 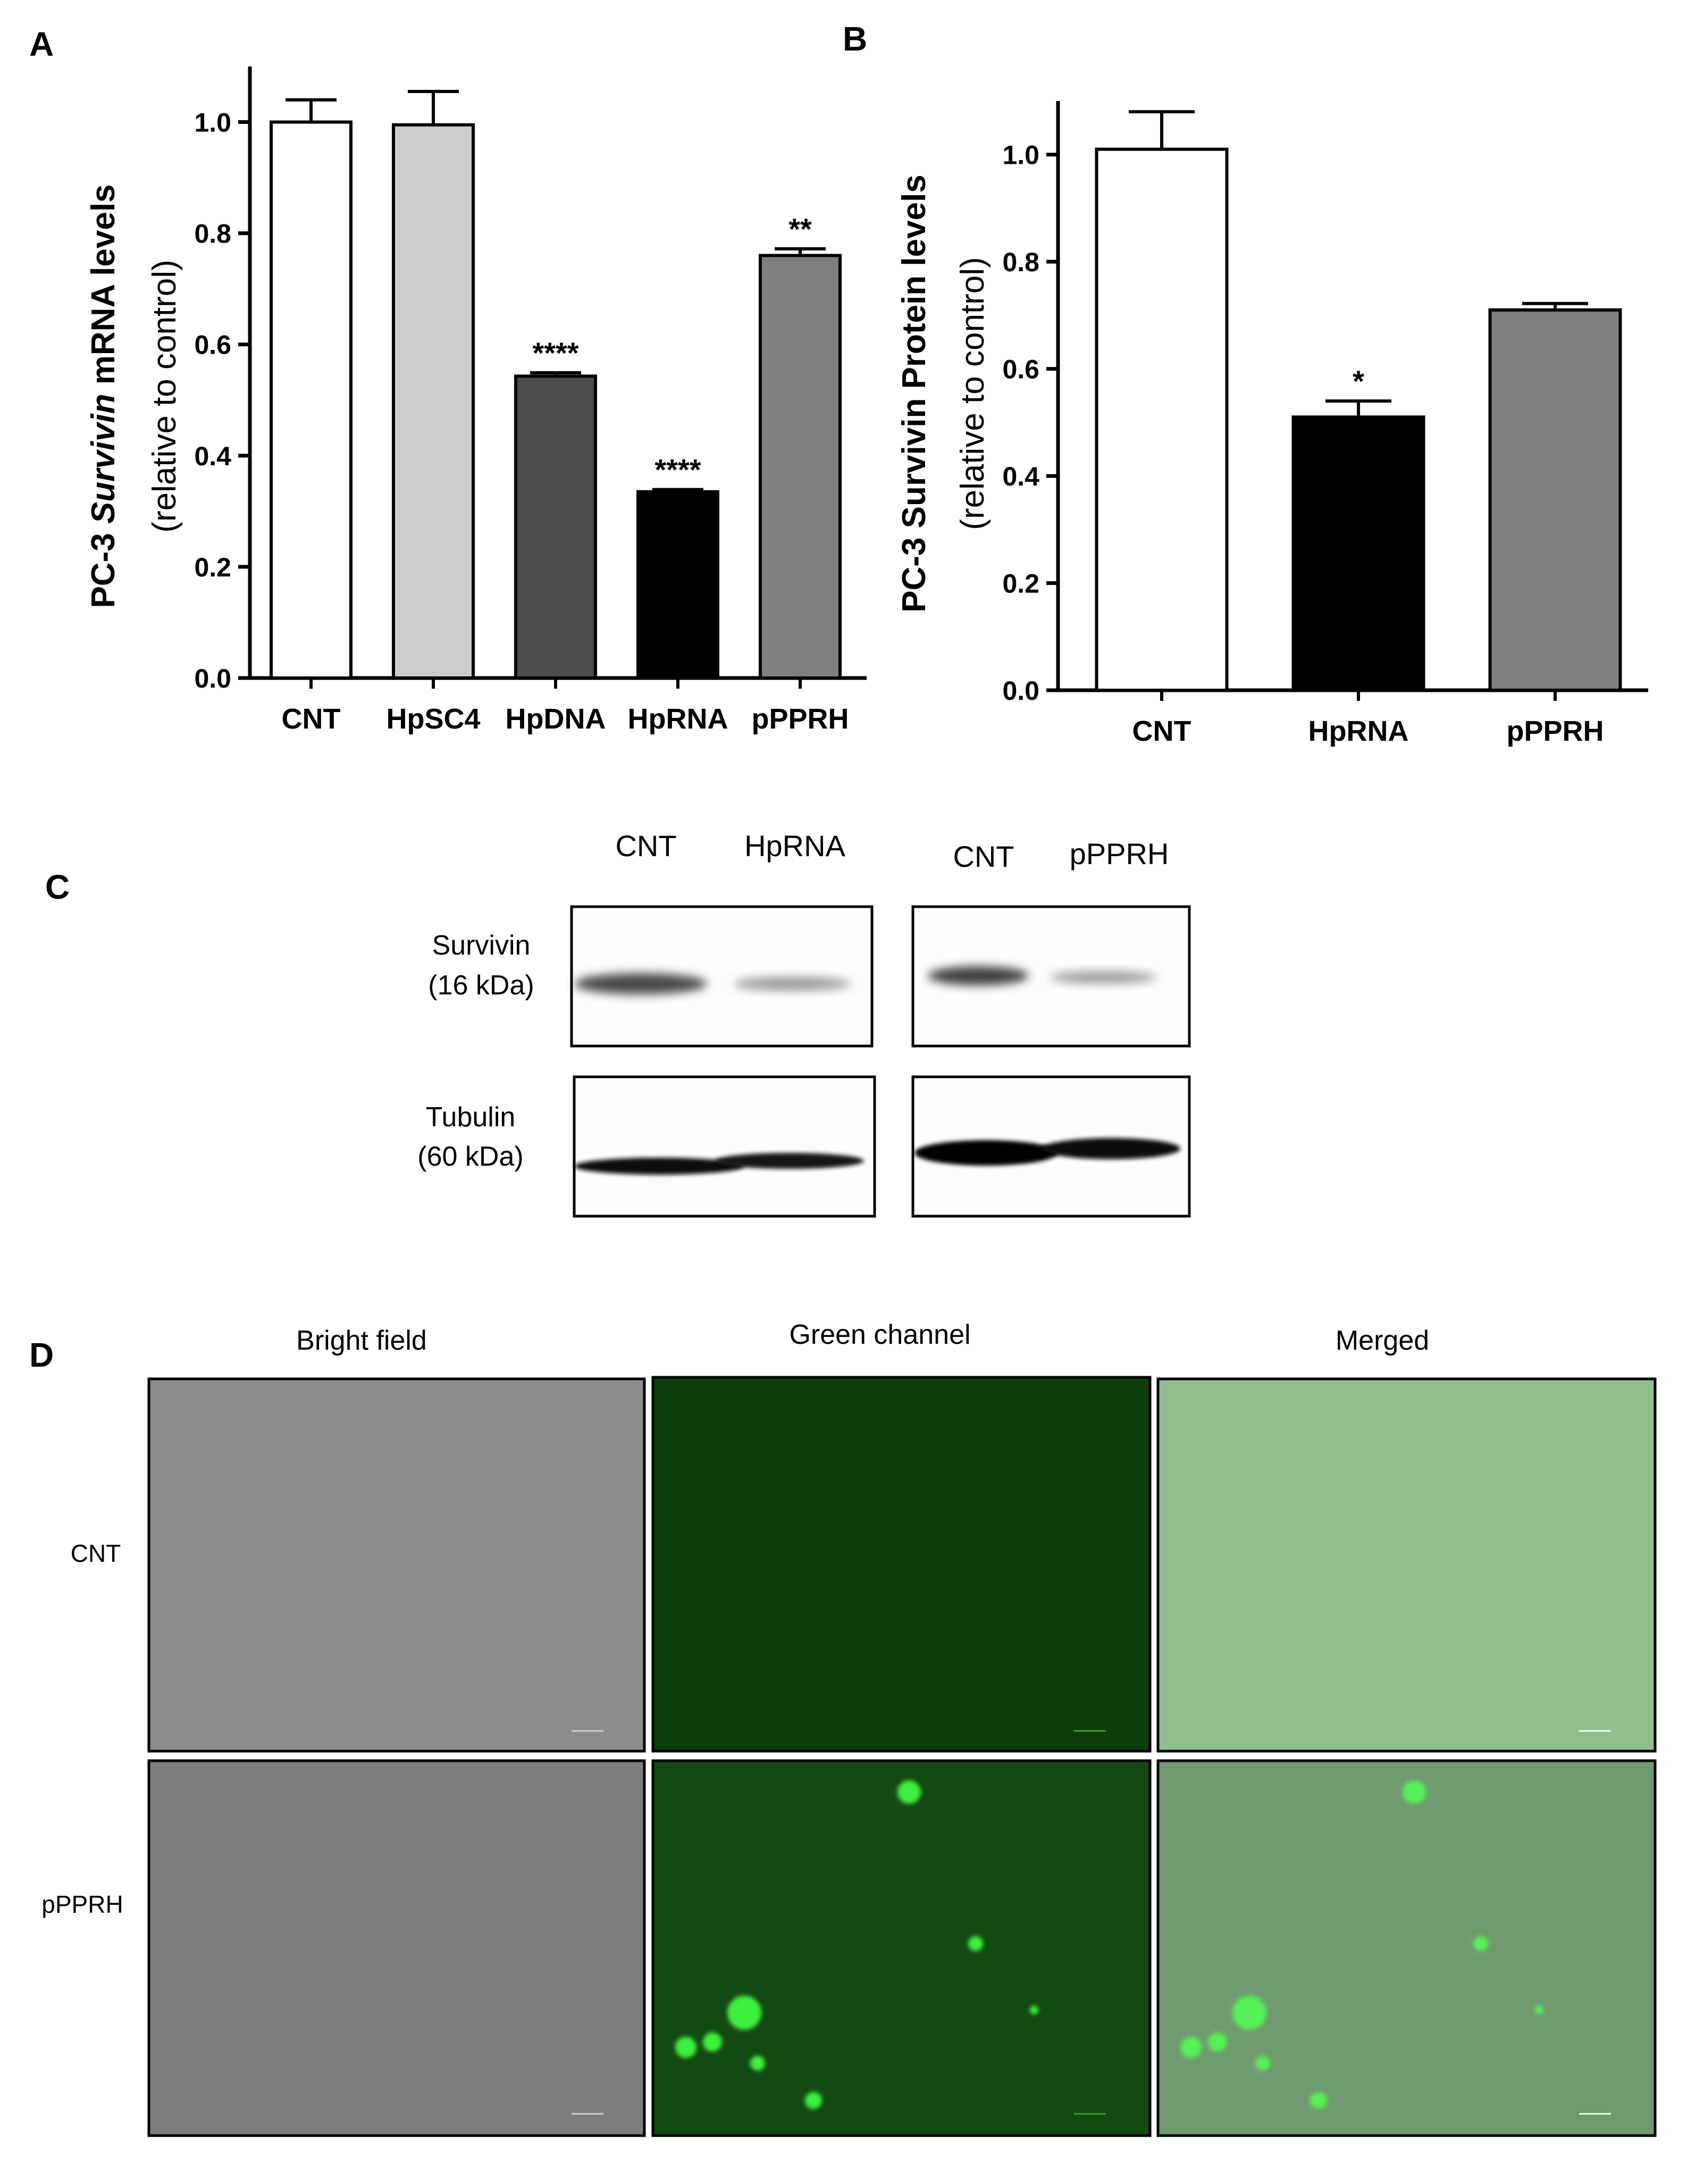 I want to click on row-label-cnt: CNT, so click(x=96, y=1553).